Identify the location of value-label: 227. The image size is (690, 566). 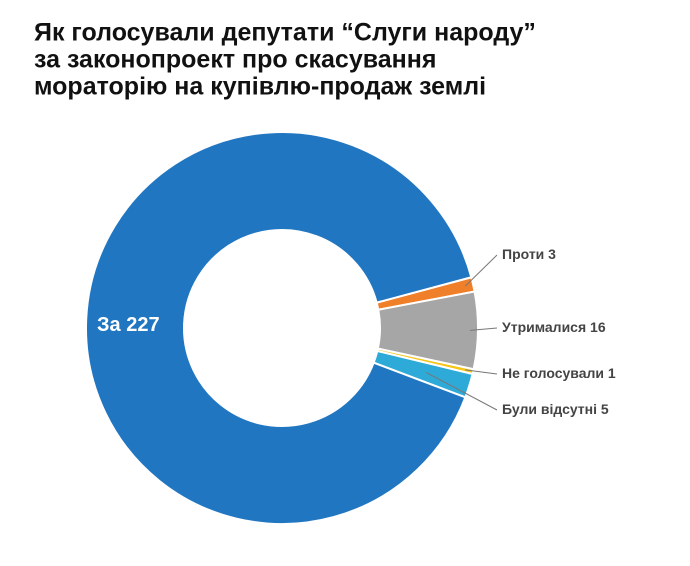
(142, 325).